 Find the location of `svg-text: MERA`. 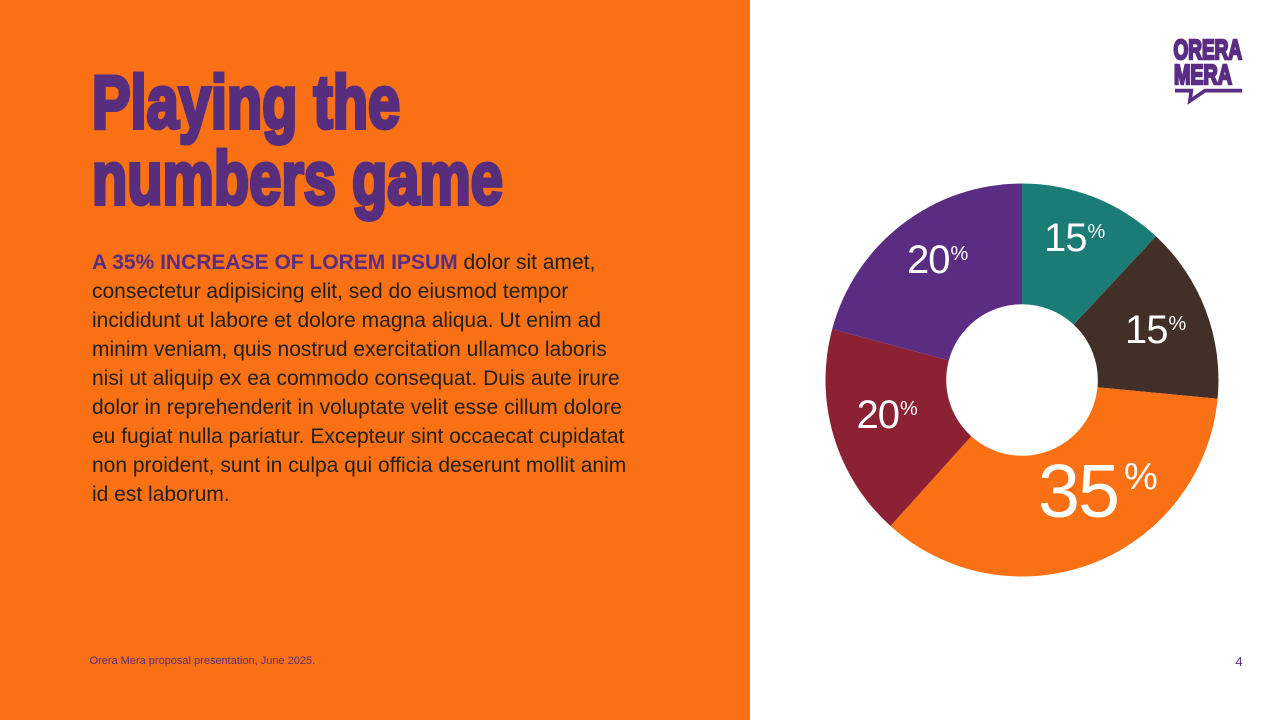

svg-text: MERA is located at coordinates (1203, 74).